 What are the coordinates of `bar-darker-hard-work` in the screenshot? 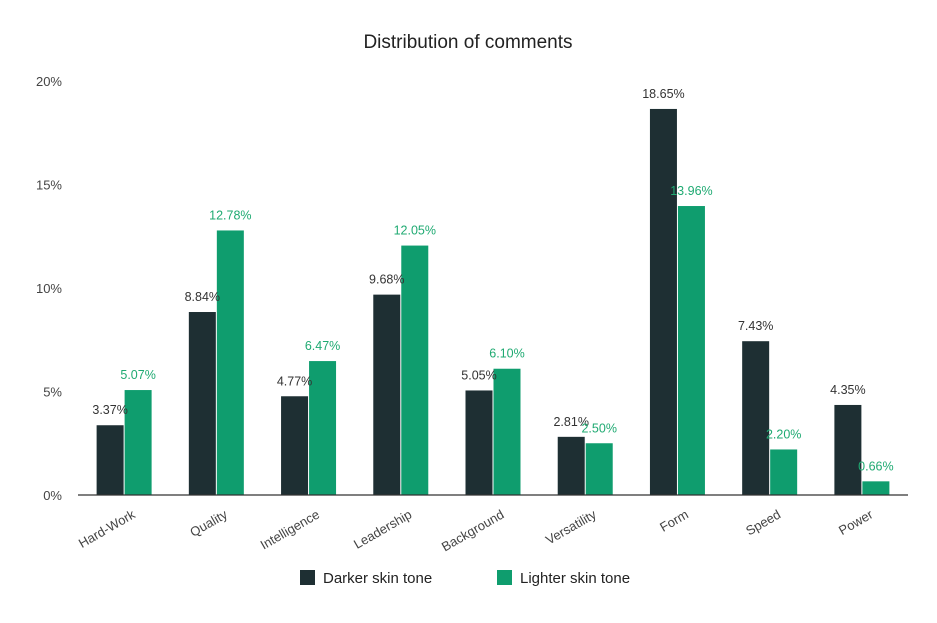 It's located at (110, 460).